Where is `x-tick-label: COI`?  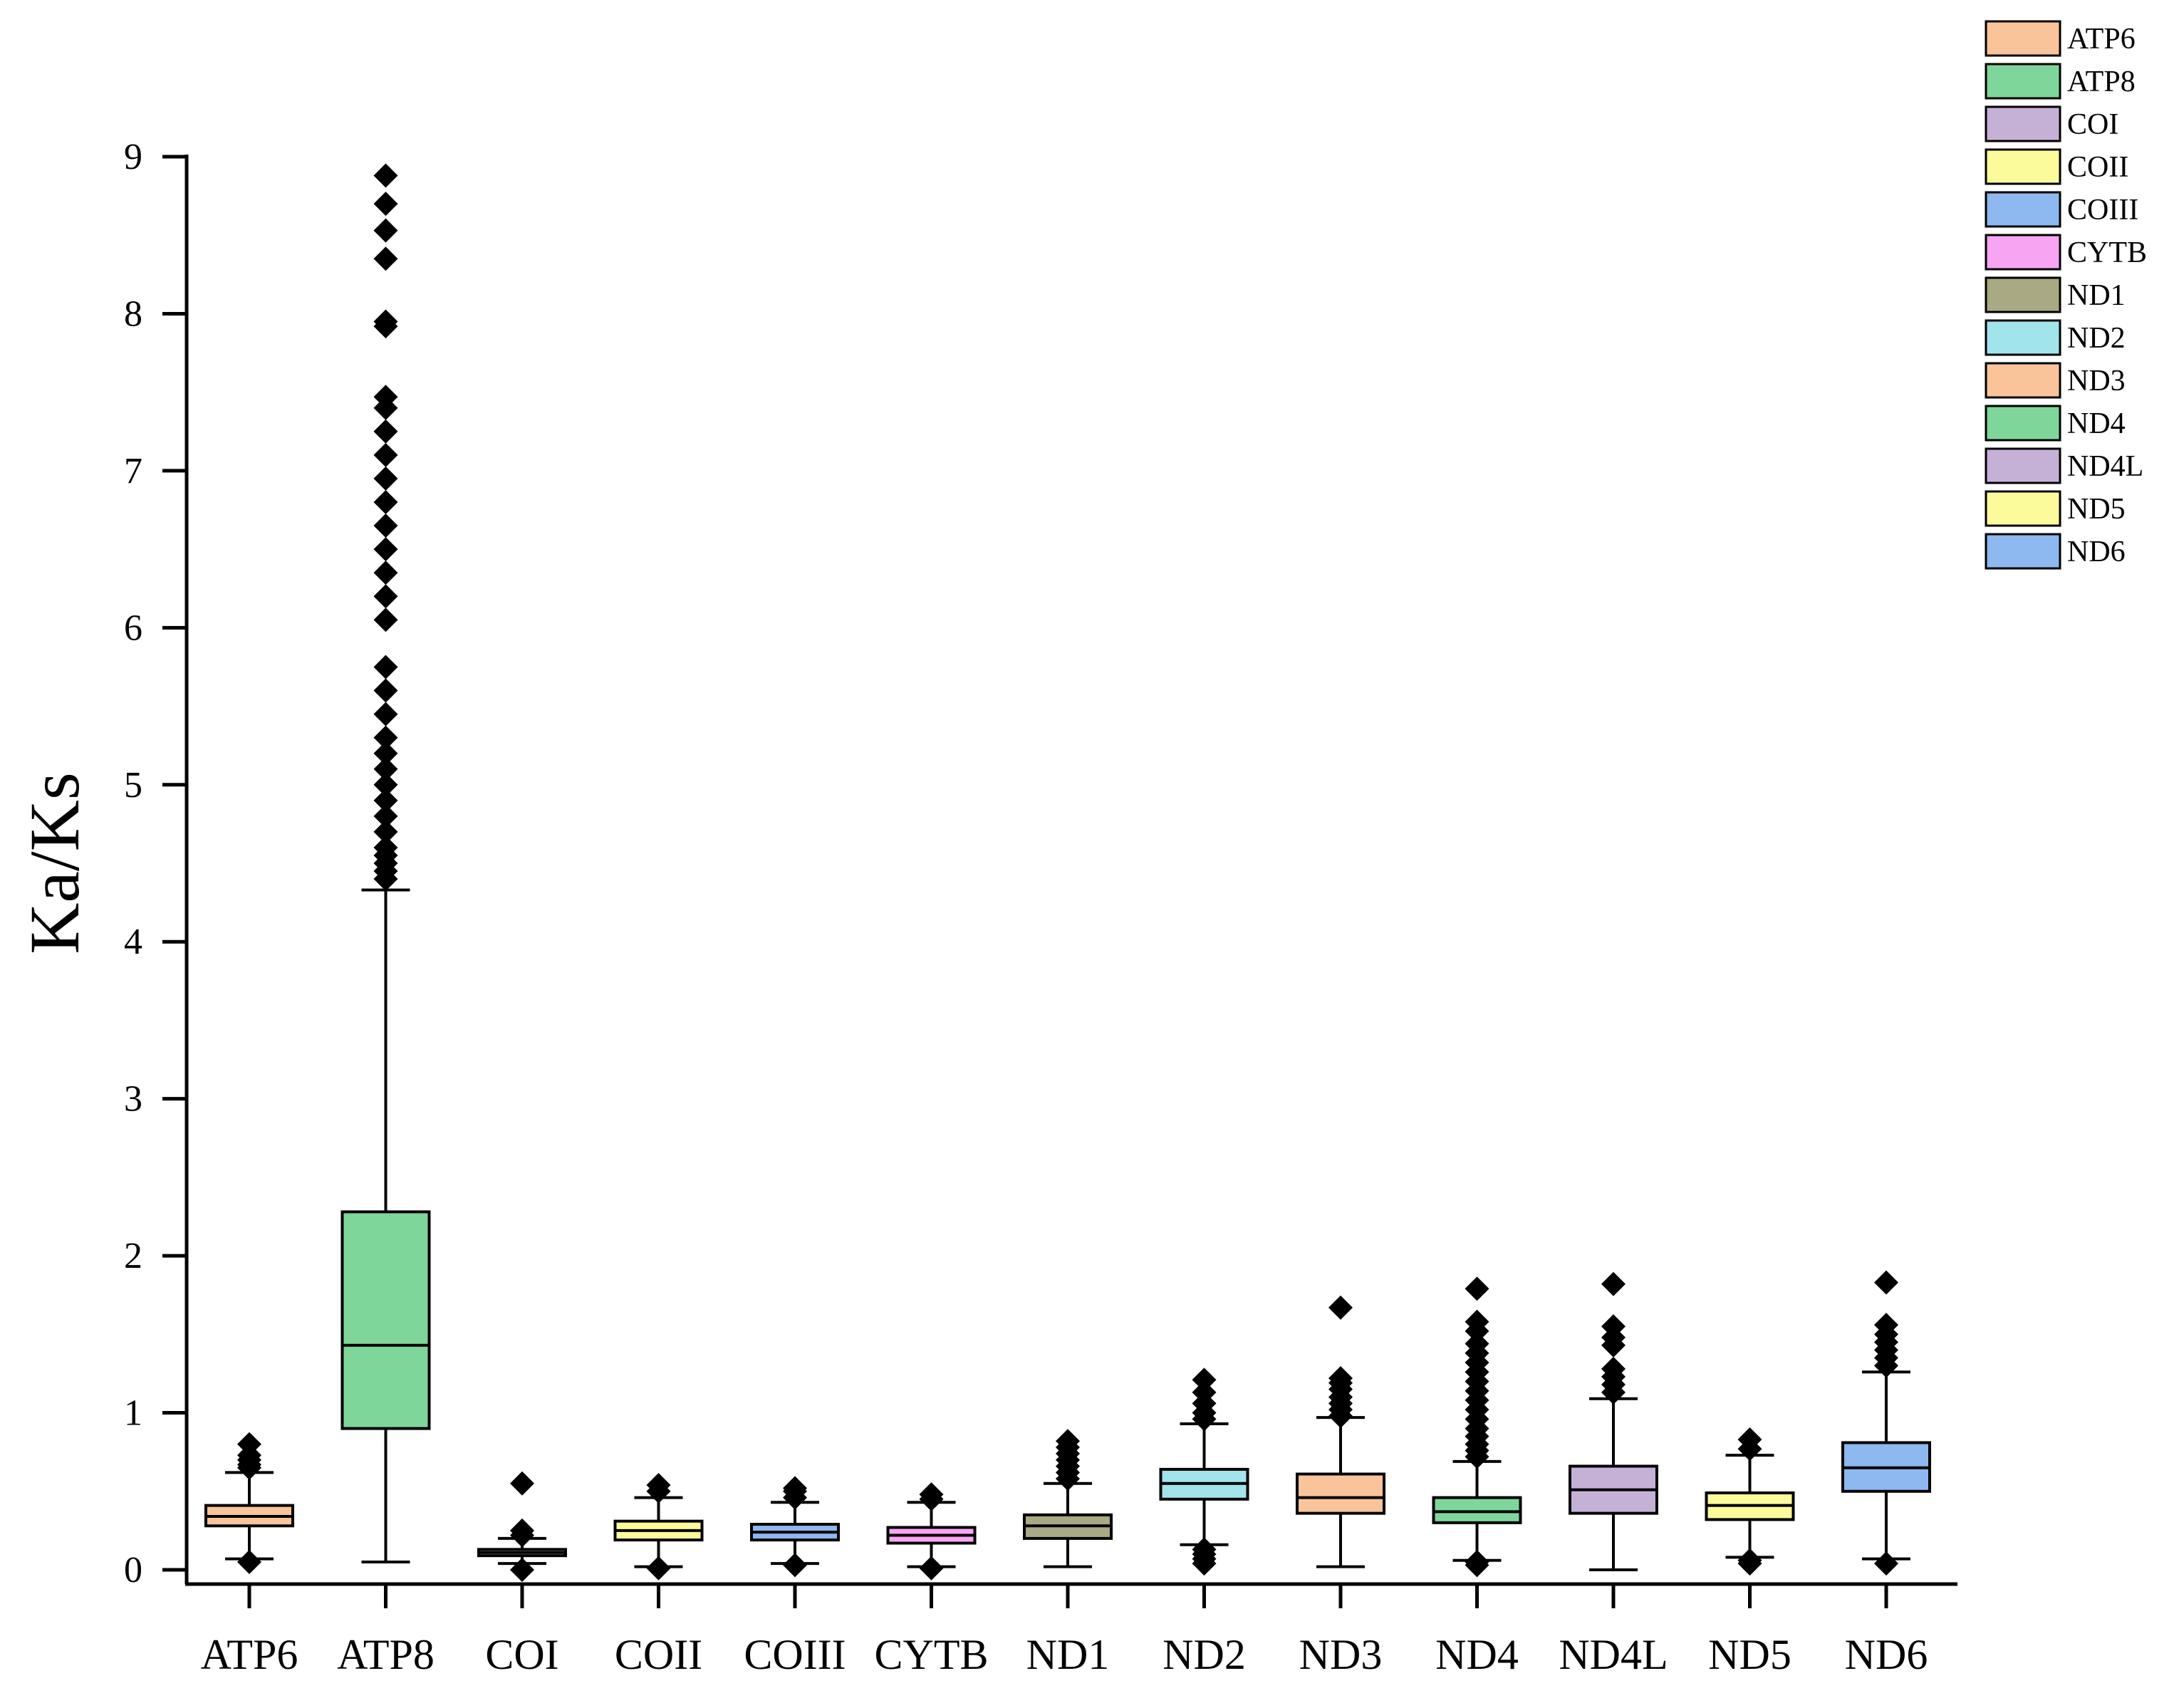 x-tick-label: COI is located at coordinates (521, 1654).